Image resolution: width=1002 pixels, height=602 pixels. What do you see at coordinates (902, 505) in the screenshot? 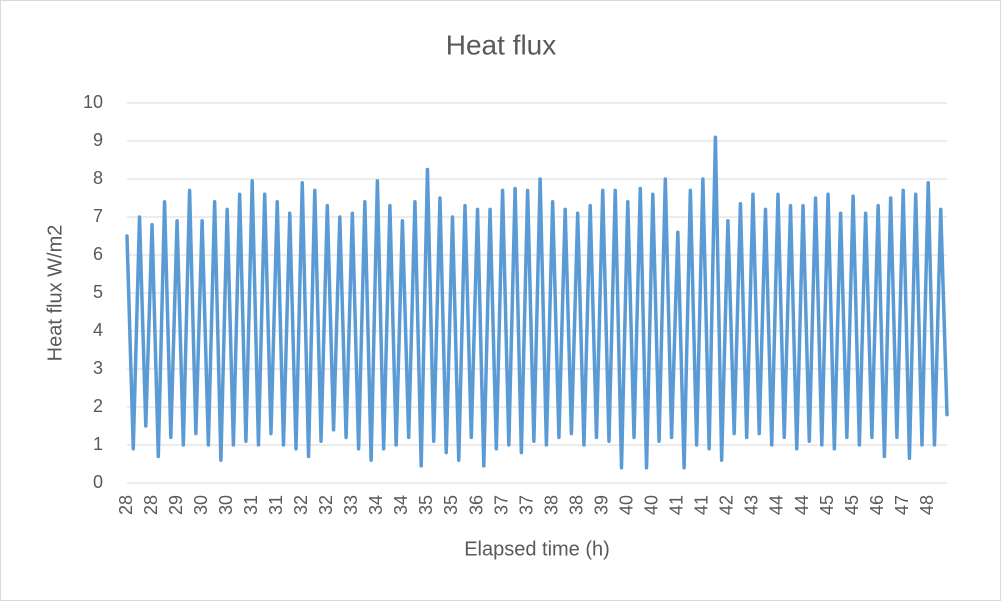
I see `x-tick-label: 47` at bounding box center [902, 505].